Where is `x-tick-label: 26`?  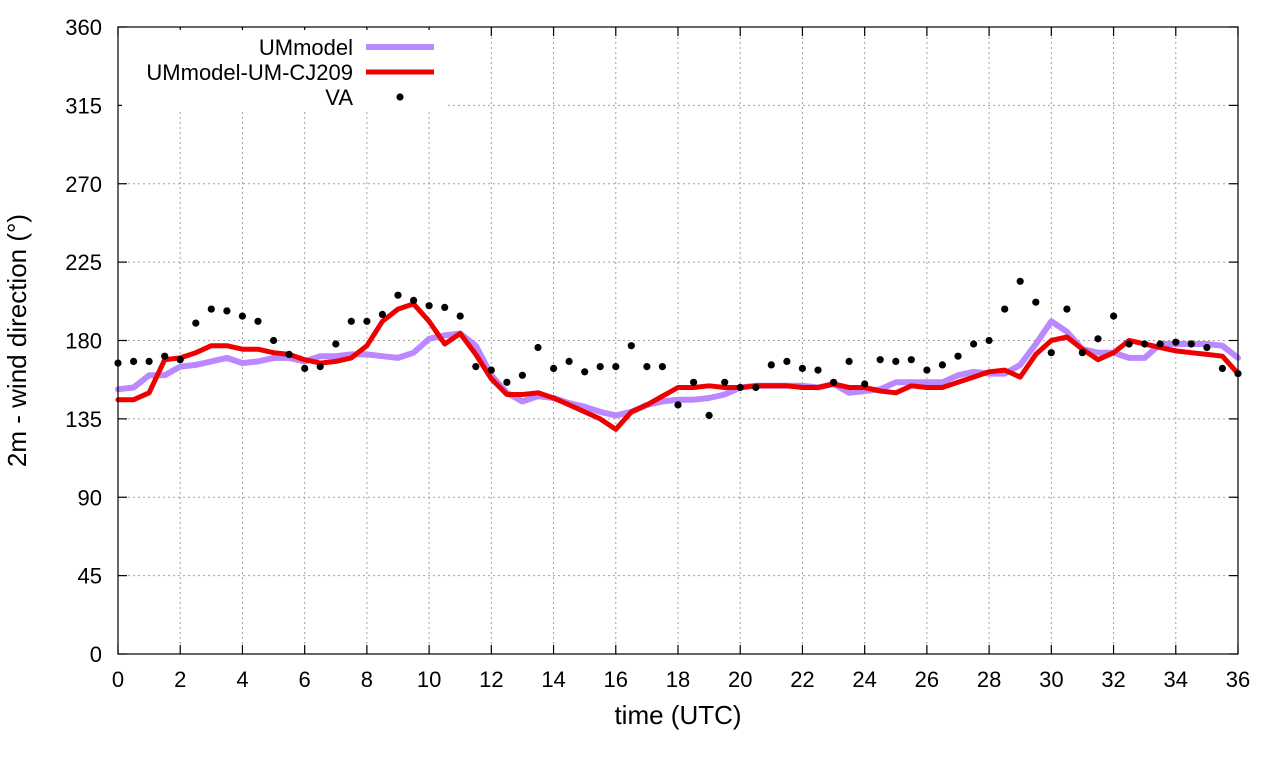 x-tick-label: 26 is located at coordinates (927, 679).